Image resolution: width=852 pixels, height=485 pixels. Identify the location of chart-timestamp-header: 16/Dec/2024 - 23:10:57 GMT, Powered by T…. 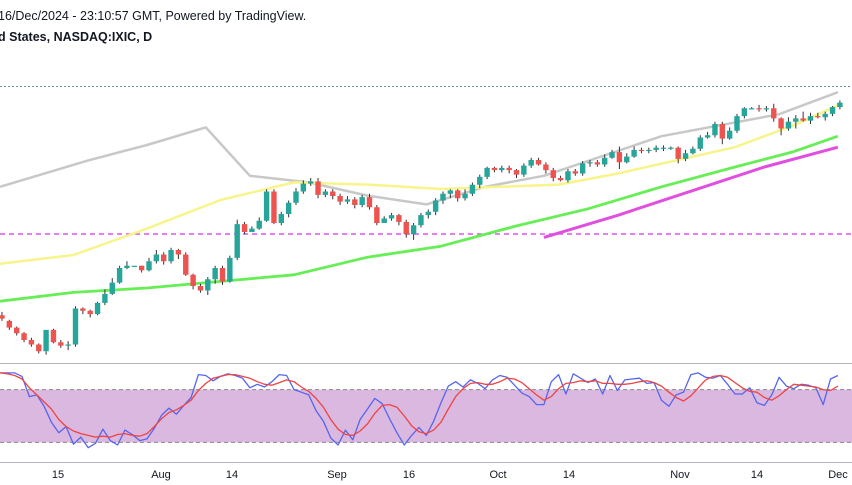
(153, 16).